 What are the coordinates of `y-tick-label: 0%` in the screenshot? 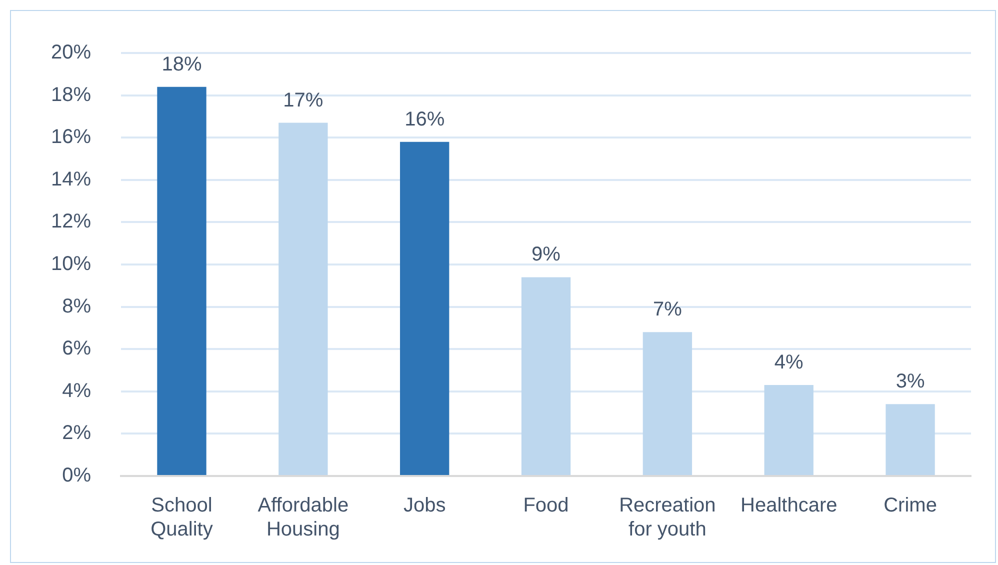 It's located at (77, 475).